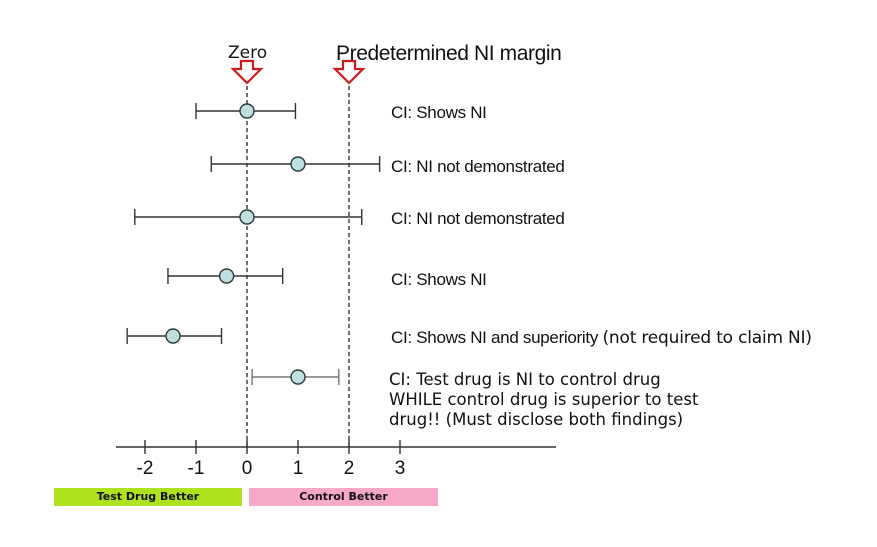 This screenshot has height=547, width=877. I want to click on x-tick-label: 0, so click(247, 468).